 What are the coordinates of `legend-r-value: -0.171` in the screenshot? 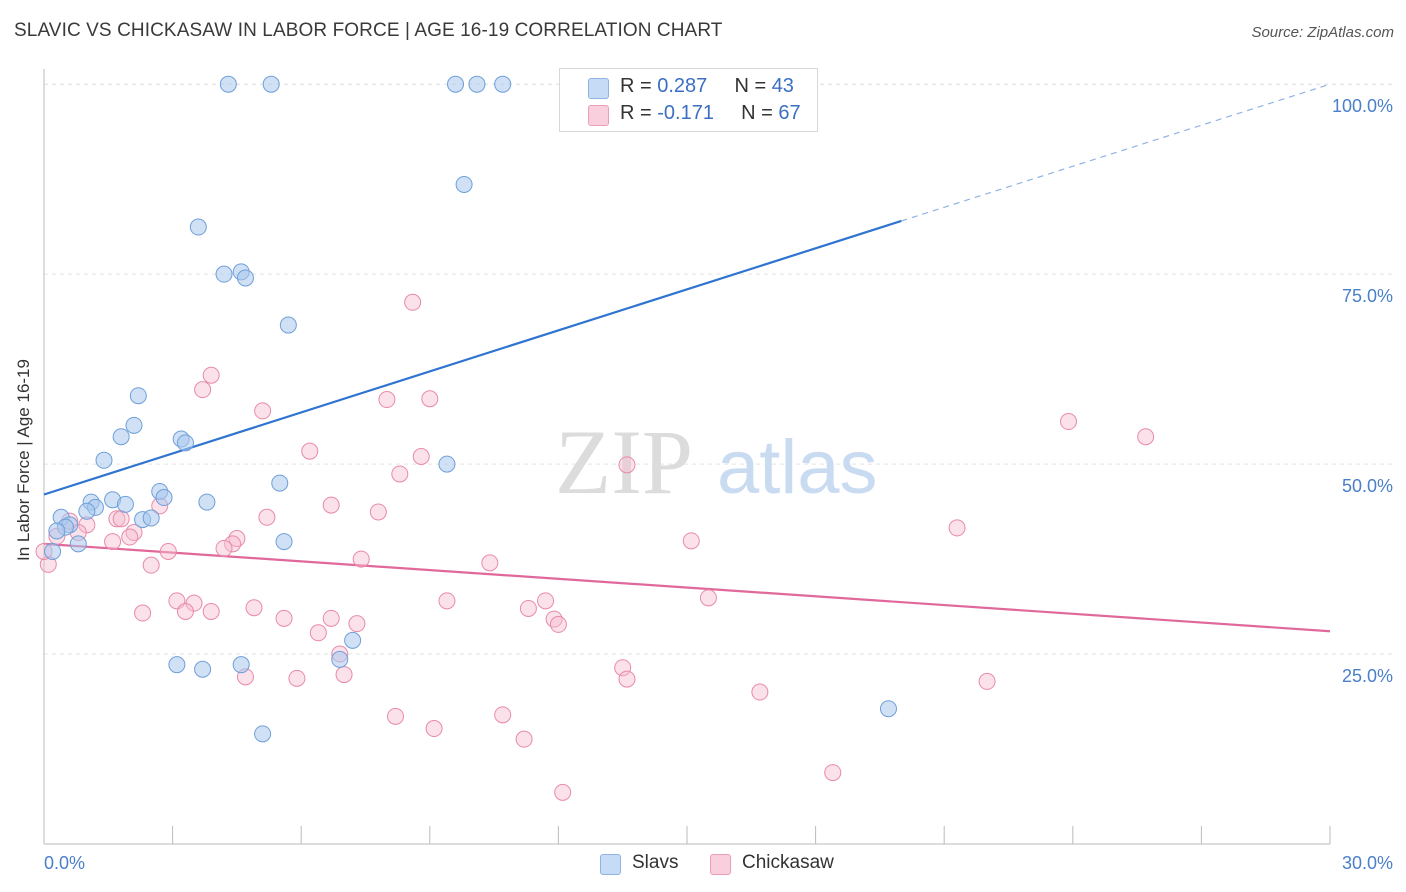 It's located at (685, 113).